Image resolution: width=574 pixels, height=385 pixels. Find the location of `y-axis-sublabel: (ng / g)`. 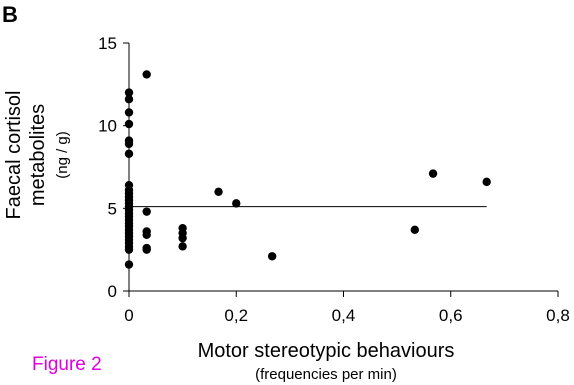

y-axis-sublabel: (ng / g) is located at coordinates (62, 155).